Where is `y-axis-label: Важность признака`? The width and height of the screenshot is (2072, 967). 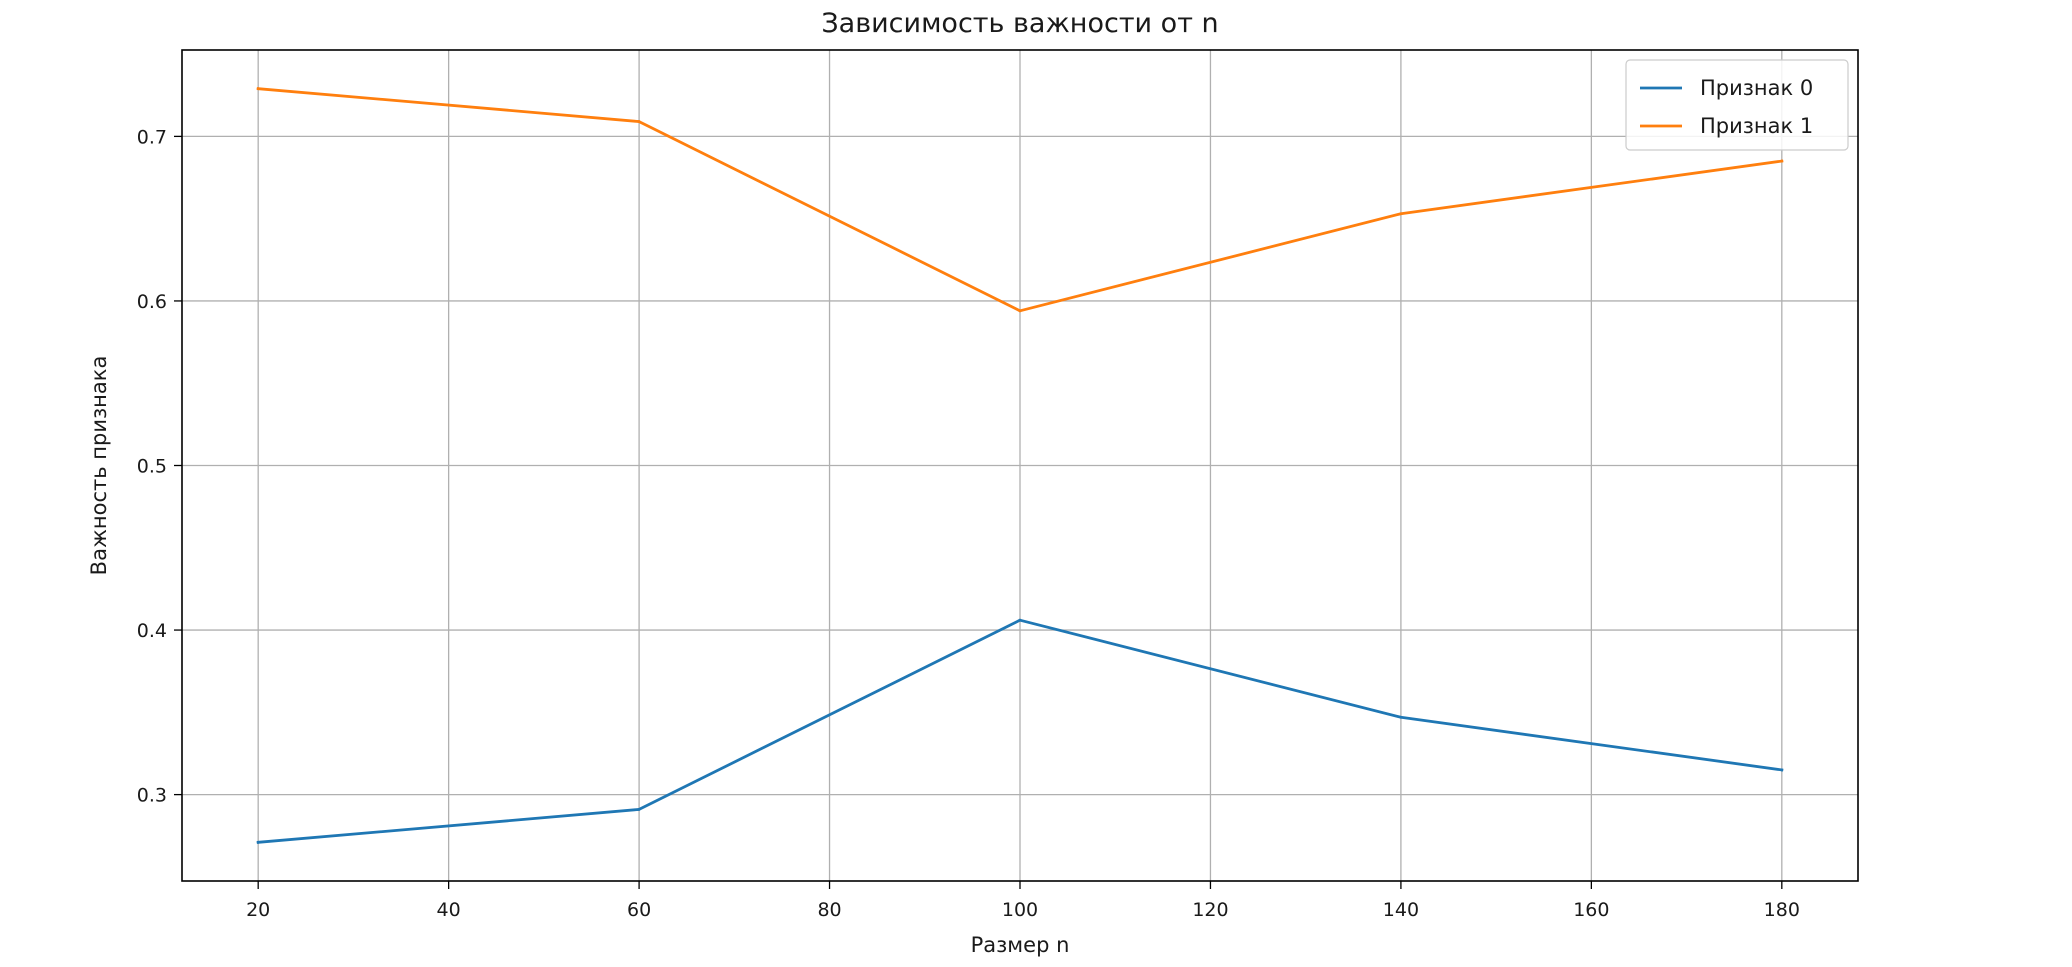
y-axis-label: Важность признака is located at coordinates (99, 466).